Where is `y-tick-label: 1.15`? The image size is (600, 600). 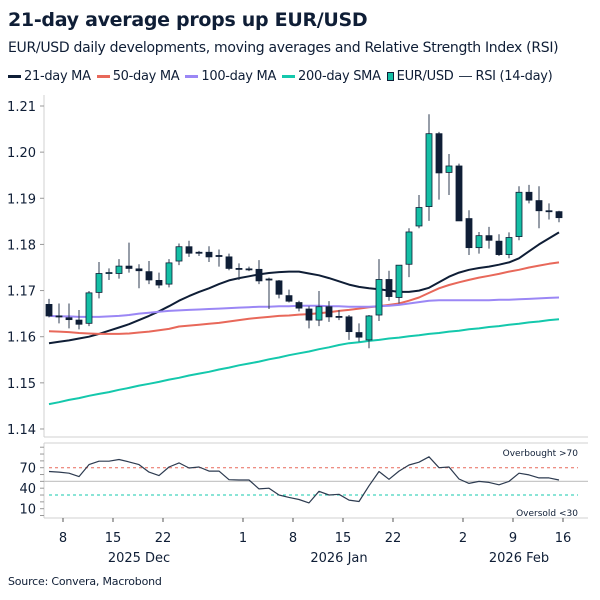 y-tick-label: 1.15 is located at coordinates (21, 384).